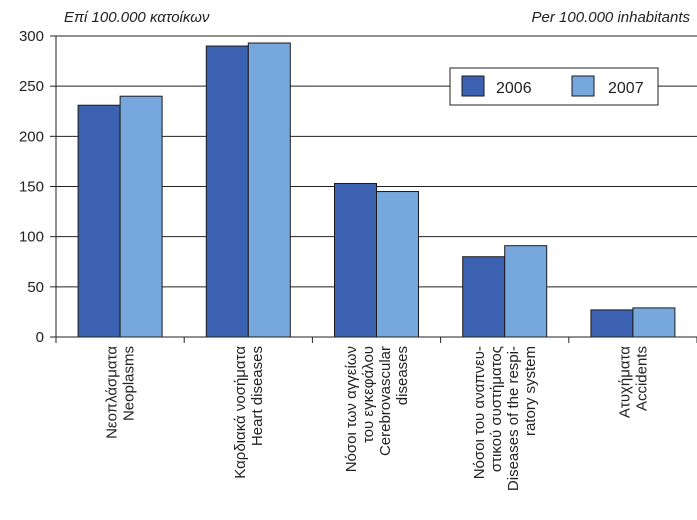  What do you see at coordinates (351, 409) in the screenshot?
I see `x-label-3-line-1: Νόσοι των αγγείων` at bounding box center [351, 409].